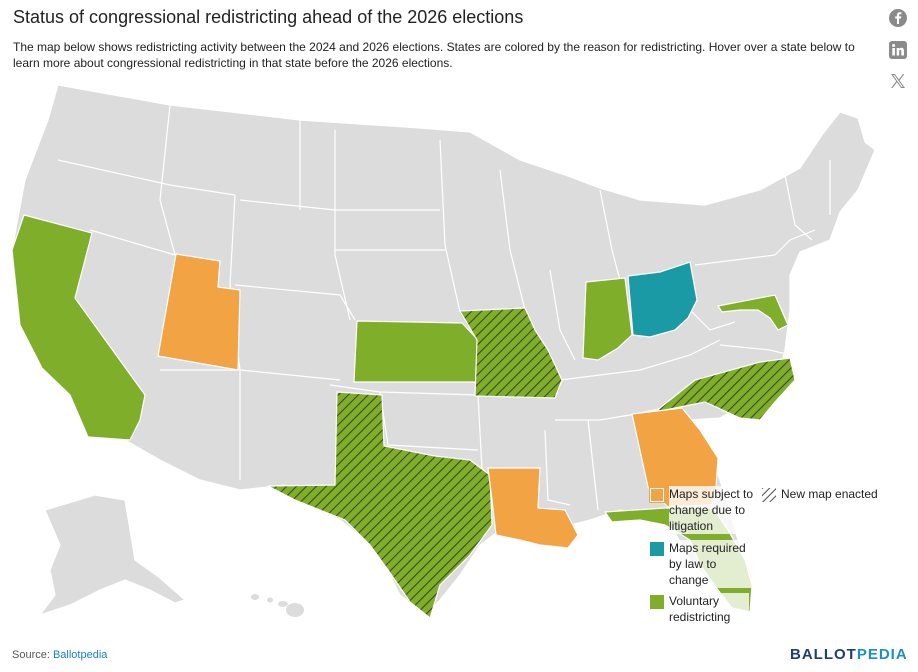  Describe the element at coordinates (277, 605) in the screenshot. I see `state-hawaii` at that location.